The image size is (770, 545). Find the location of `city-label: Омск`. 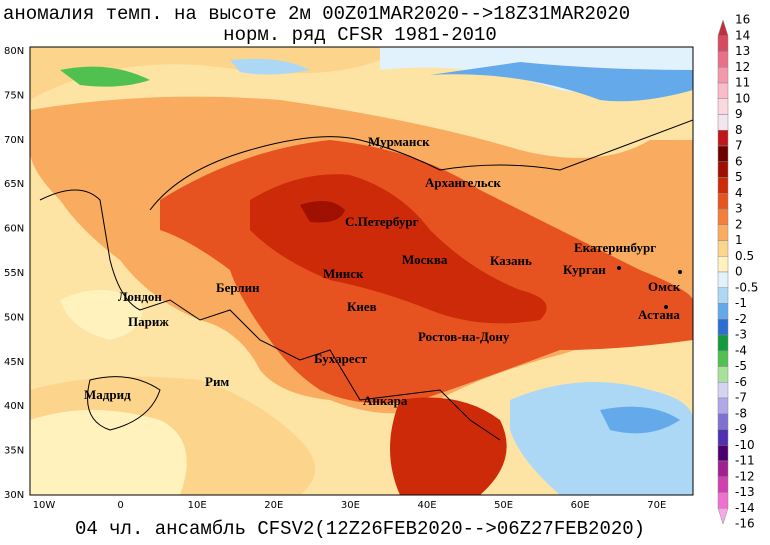

city-label: Омск is located at coordinates (664, 286).